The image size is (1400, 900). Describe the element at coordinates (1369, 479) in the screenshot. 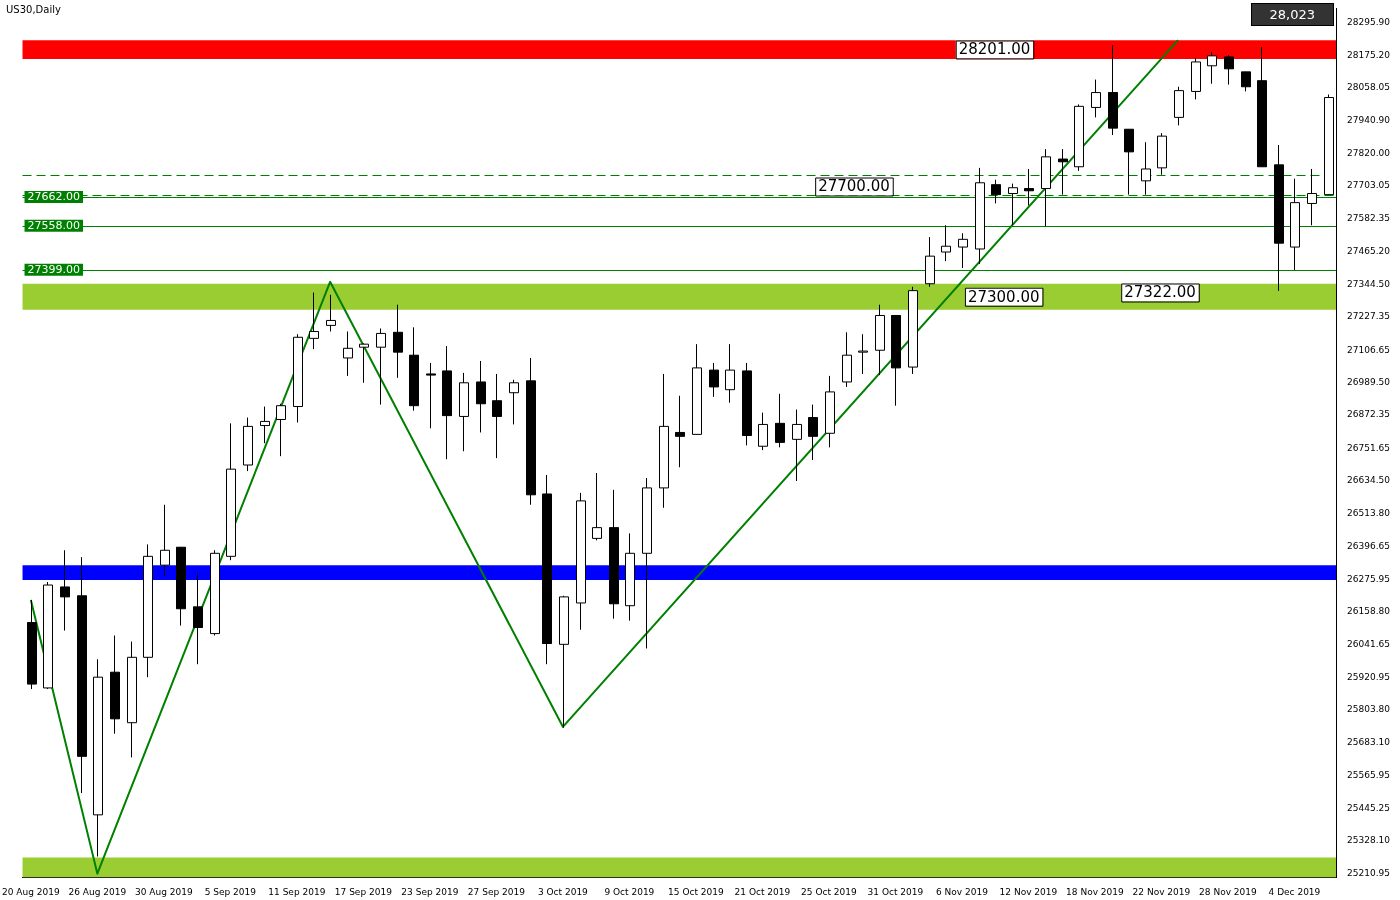

I see `y-tick-label: 26634.50` at that location.